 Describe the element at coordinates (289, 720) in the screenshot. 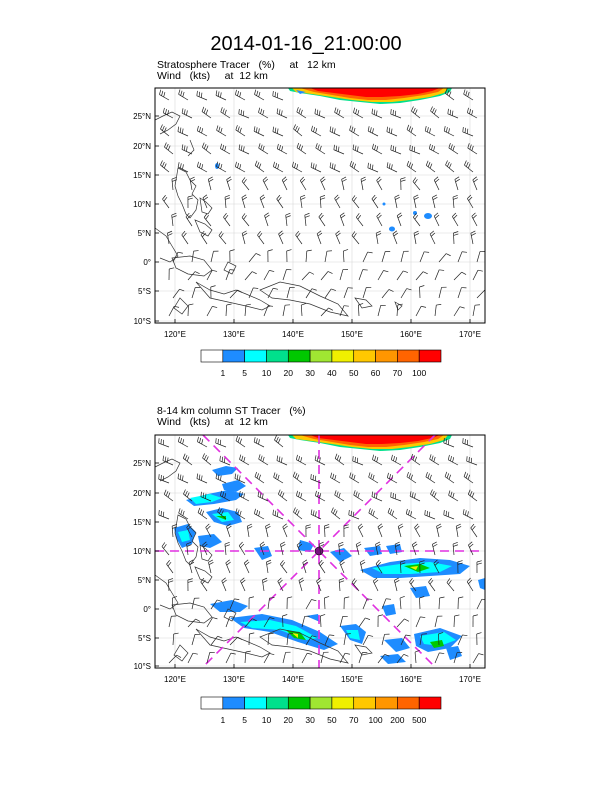

I see `colorbar-label: 20` at that location.